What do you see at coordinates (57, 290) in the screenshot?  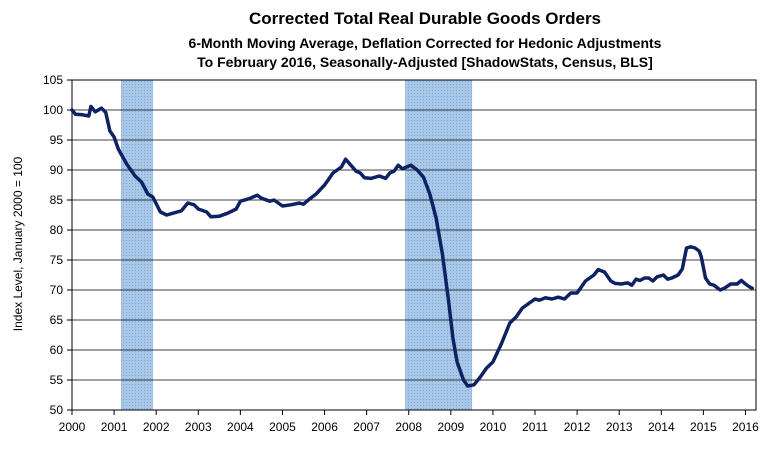 I see `y-tick-label-70: 70` at bounding box center [57, 290].